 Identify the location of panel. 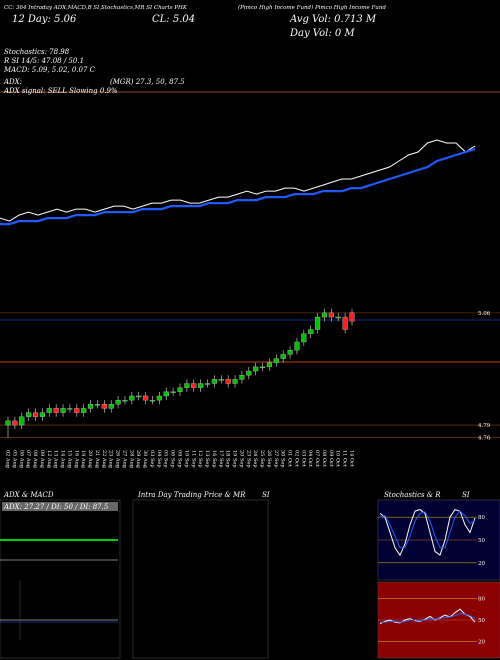
(60, 579).